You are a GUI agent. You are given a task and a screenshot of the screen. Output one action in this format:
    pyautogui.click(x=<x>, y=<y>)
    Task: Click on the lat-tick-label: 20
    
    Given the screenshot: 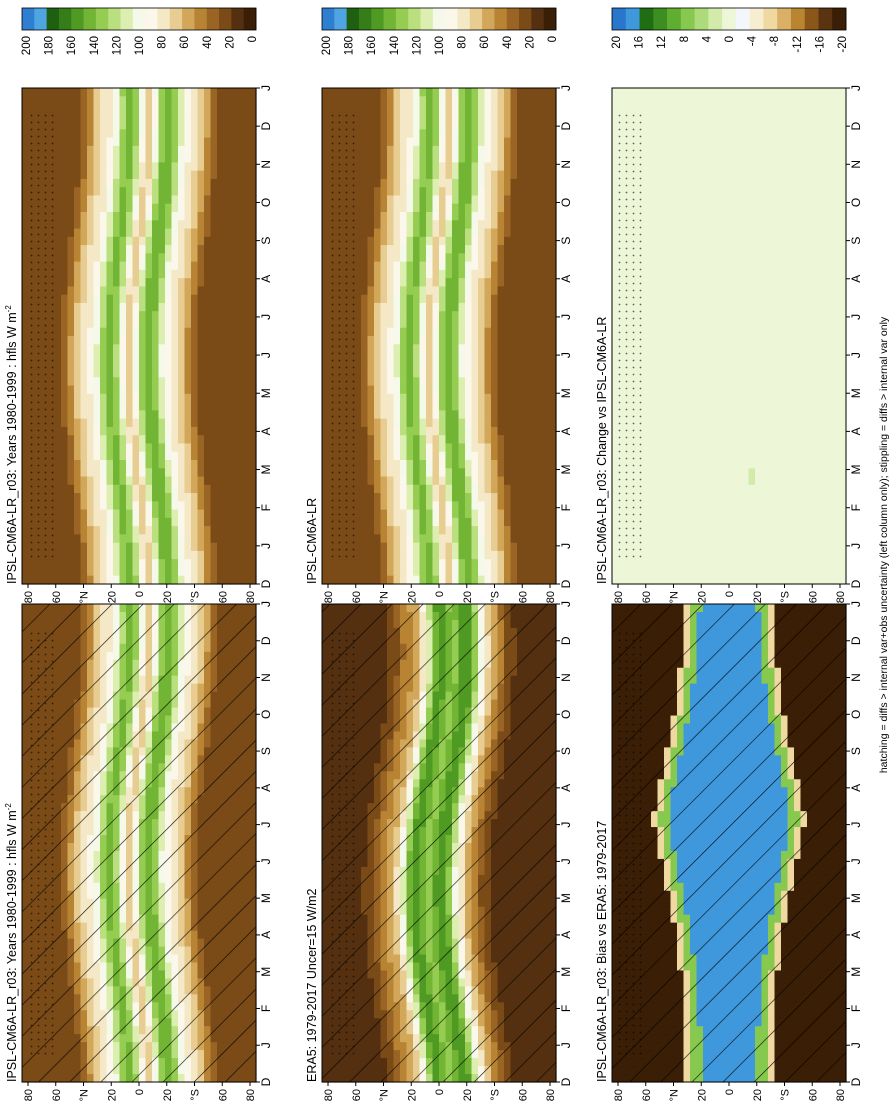 What is the action you would take?
    pyautogui.click(x=112, y=597)
    